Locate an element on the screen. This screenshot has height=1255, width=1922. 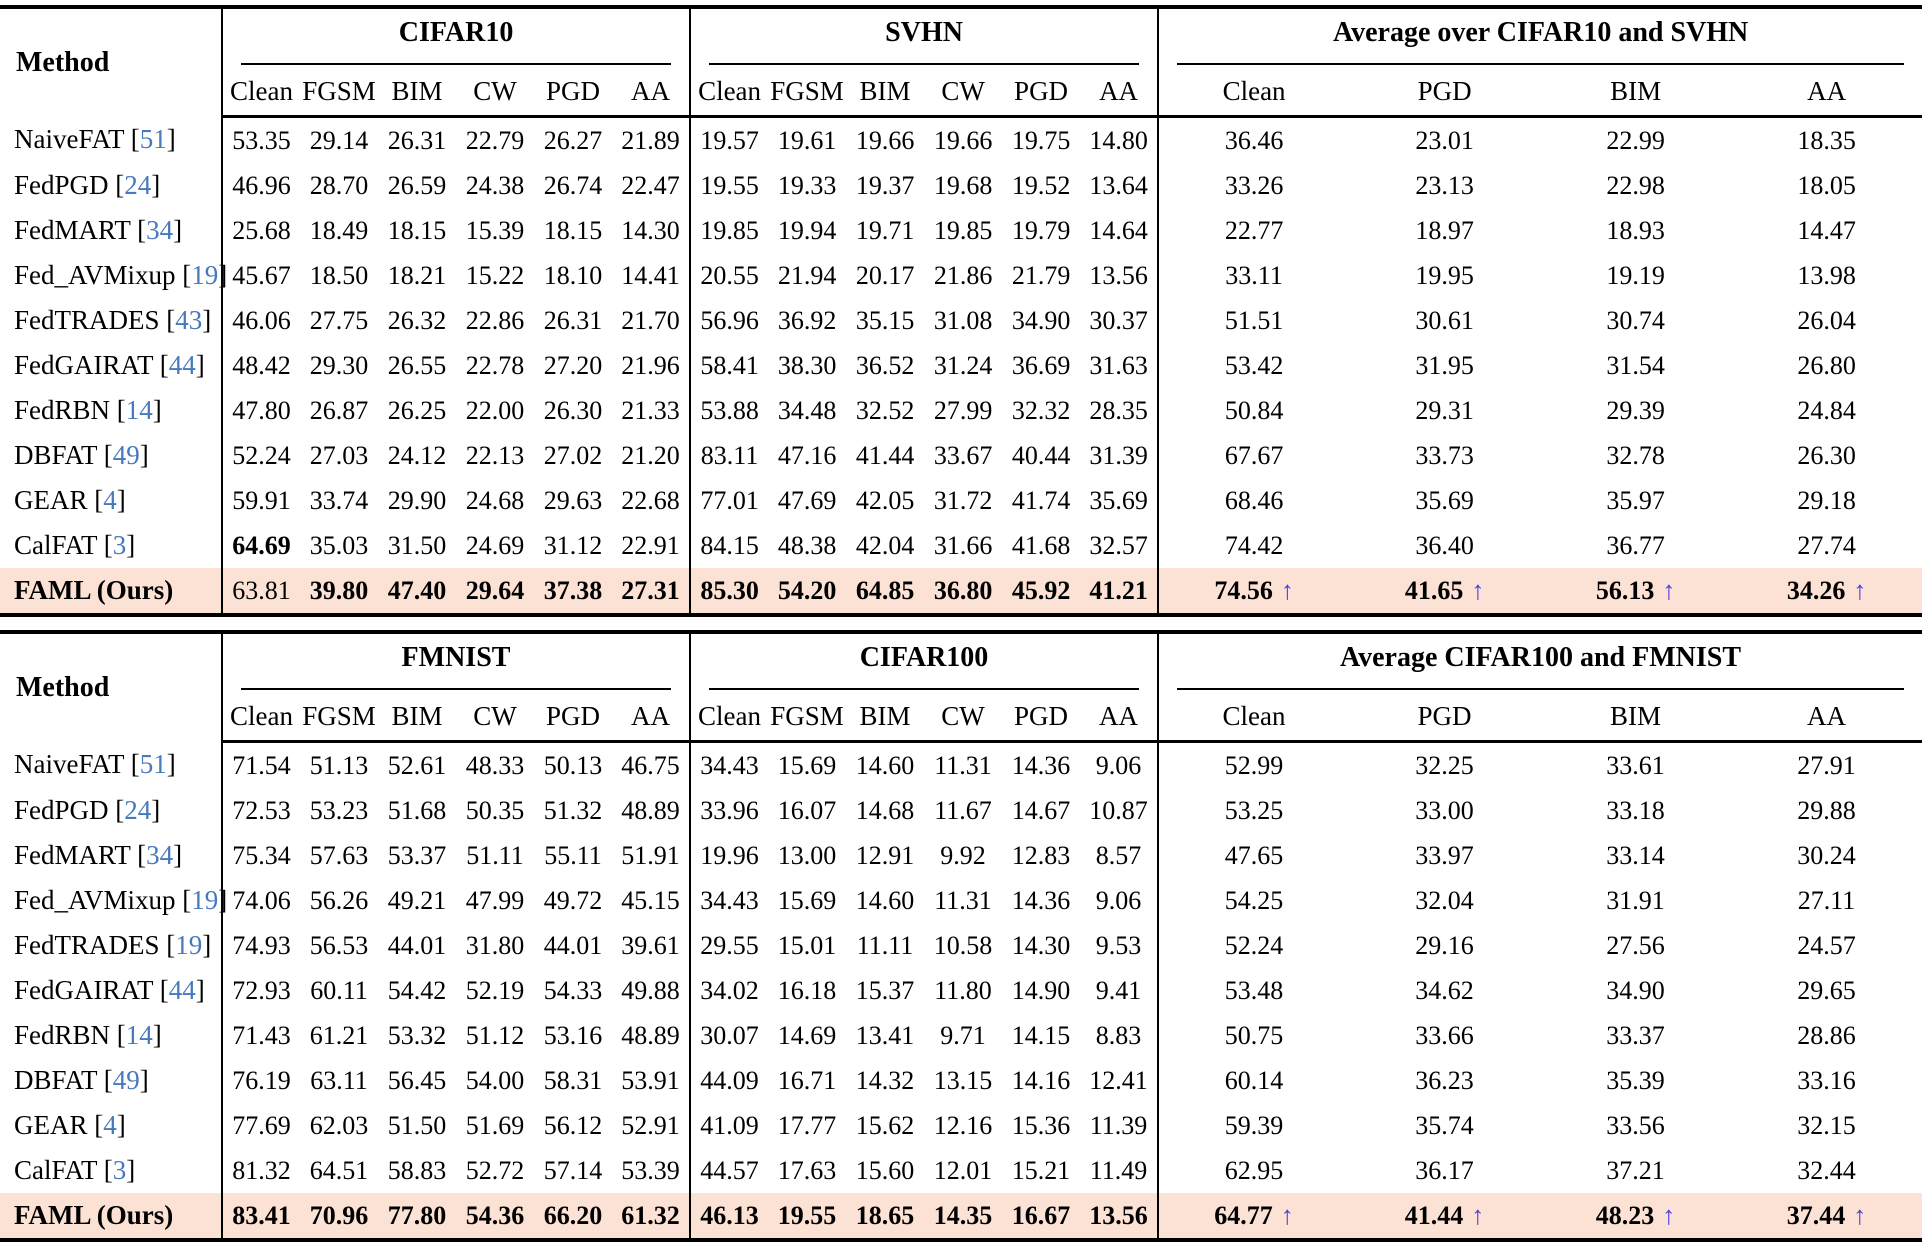
value-cell: 30.07 is located at coordinates (728, 1035).